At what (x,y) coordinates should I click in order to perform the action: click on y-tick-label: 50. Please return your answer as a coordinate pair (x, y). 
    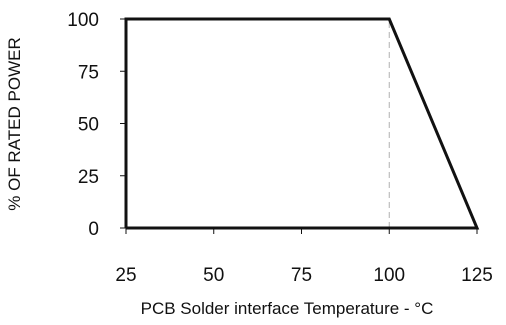
    Looking at the image, I should click on (88, 125).